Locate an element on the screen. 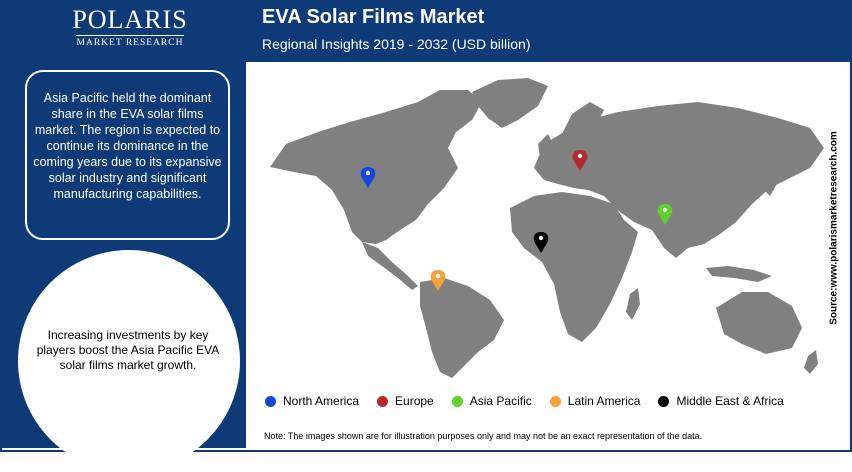 This screenshot has height=472, width=852. legend-item-middle-east-africa: Middle East & Africa is located at coordinates (721, 401).